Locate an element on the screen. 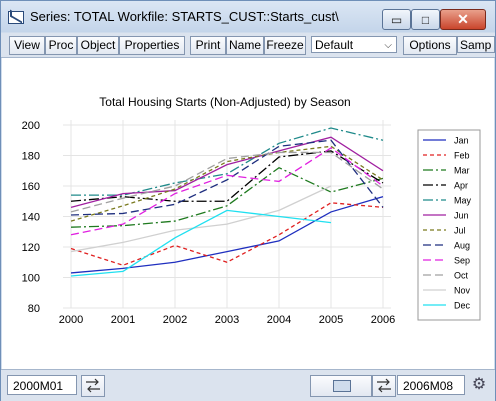 This screenshot has width=496, height=401. chevron-down-icon: ⌵ is located at coordinates (388, 45).